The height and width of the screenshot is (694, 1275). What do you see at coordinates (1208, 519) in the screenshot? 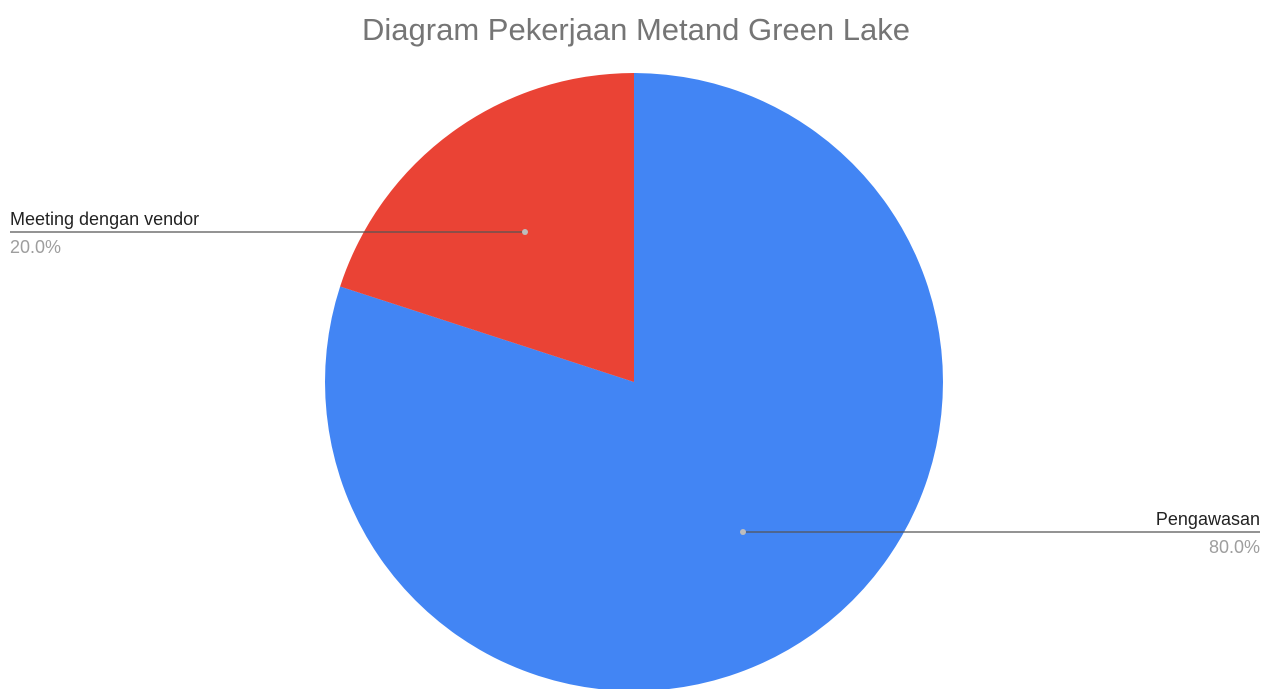
I see `slice-label-pengawasan: Pengawasan` at bounding box center [1208, 519].